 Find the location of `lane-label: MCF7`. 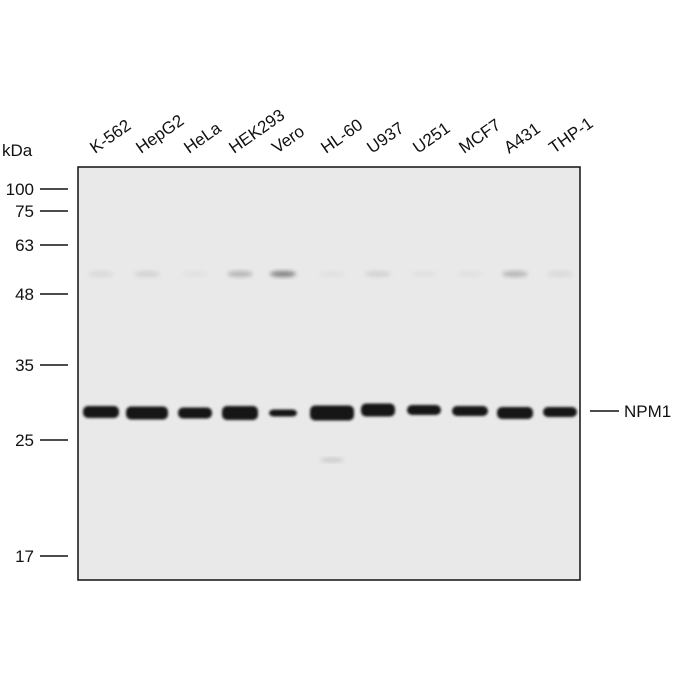

lane-label: MCF7 is located at coordinates (479, 136).